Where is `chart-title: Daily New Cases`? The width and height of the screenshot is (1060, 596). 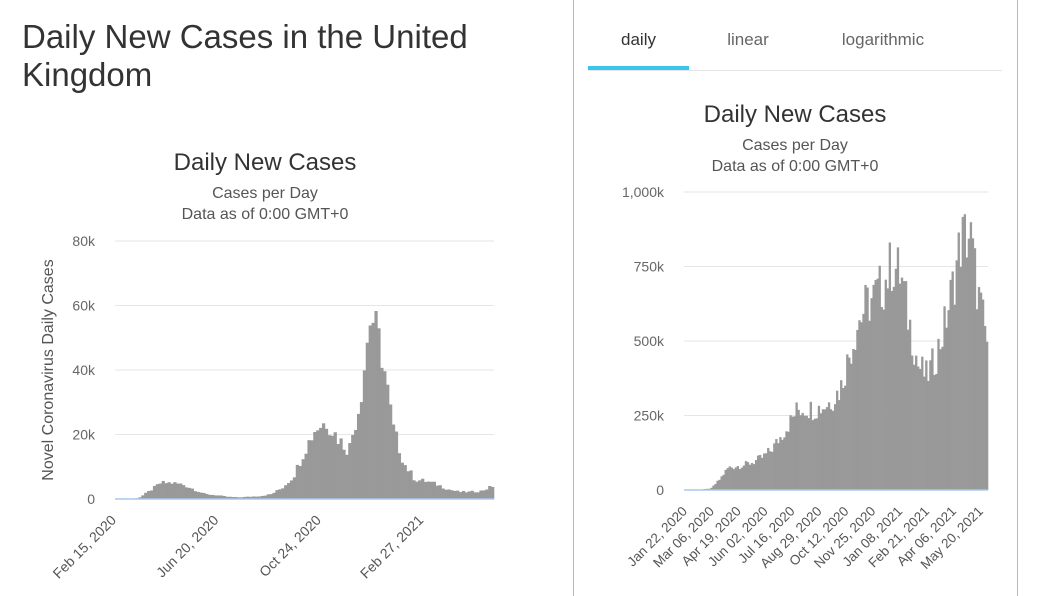
chart-title: Daily New Cases is located at coordinates (795, 114).